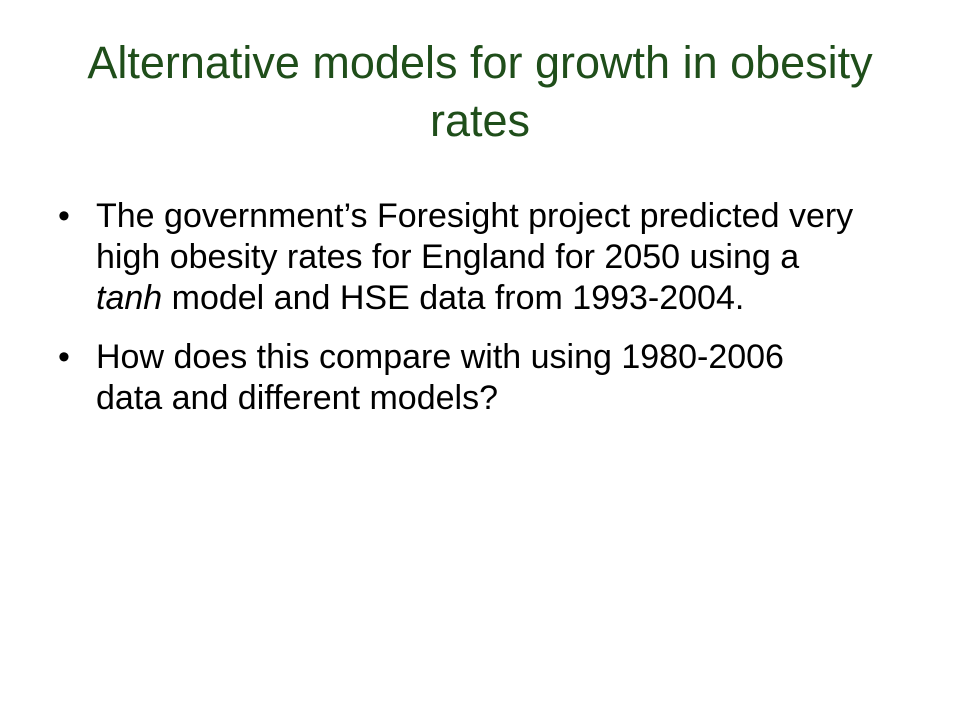 Image resolution: width=960 pixels, height=720 pixels. I want to click on bullet-text-part: model and HSE data from 1993-2004., so click(453, 298).